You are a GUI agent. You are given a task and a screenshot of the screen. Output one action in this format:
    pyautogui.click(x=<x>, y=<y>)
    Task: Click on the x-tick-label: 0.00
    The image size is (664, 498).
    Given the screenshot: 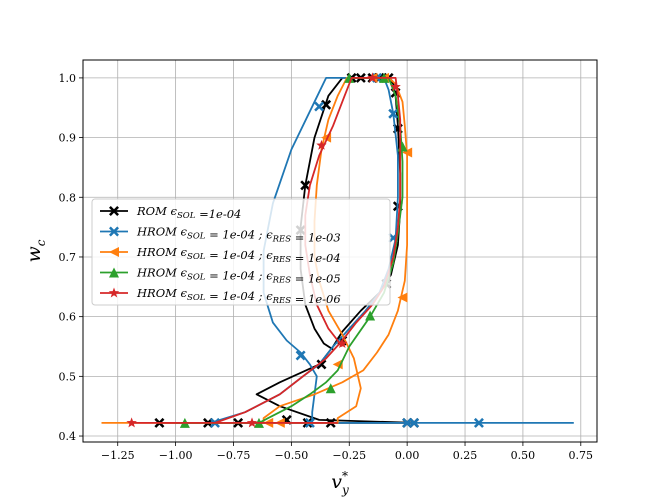 What is the action you would take?
    pyautogui.click(x=407, y=455)
    